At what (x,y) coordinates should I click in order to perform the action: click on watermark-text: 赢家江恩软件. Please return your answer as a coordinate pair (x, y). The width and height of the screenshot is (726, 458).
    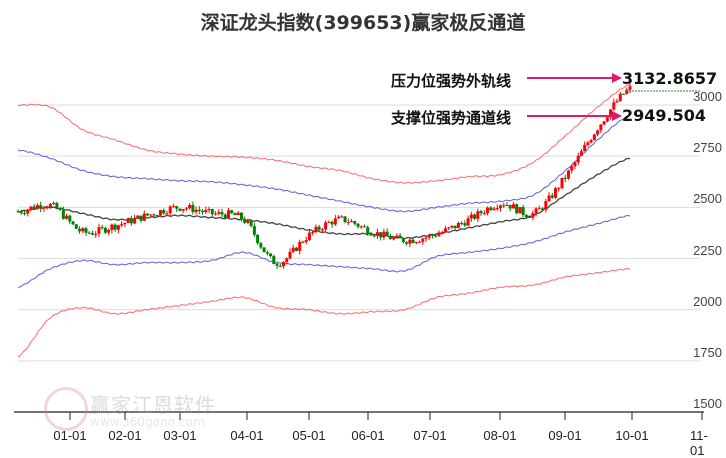
    Looking at the image, I should click on (153, 405).